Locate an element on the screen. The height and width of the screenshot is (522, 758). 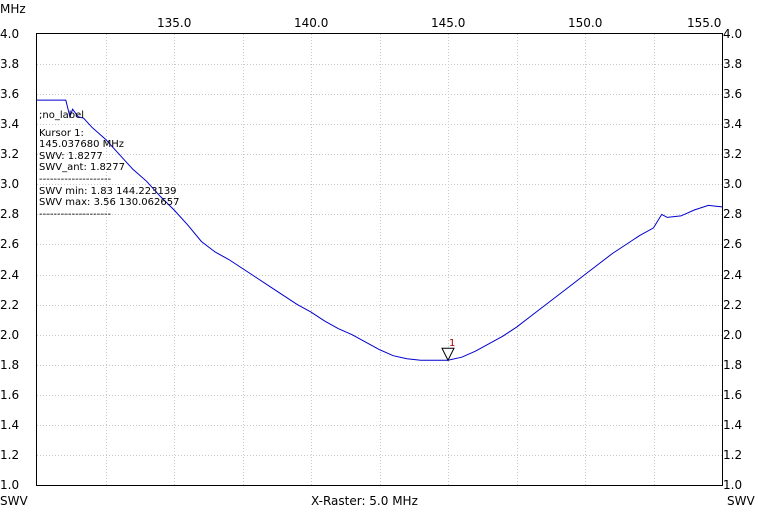
y-tick-label-left: 2.4 is located at coordinates (10, 274).